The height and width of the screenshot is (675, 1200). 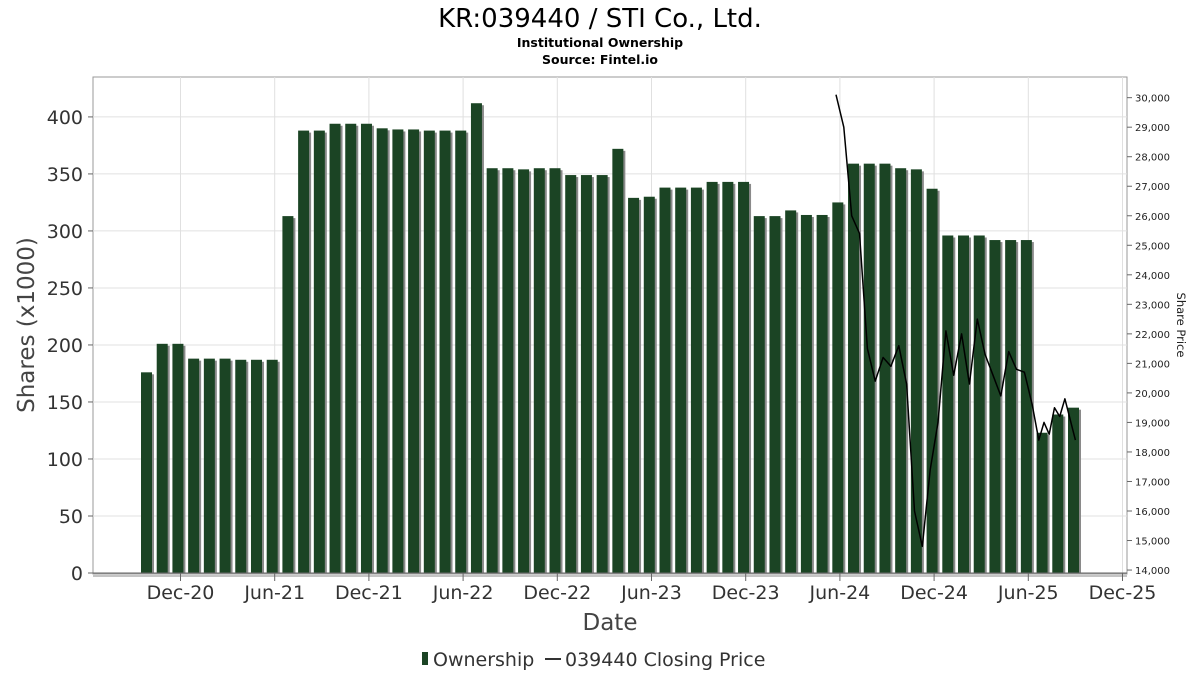 I want to click on y2-tick-label: 26,000, so click(x=1152, y=217).